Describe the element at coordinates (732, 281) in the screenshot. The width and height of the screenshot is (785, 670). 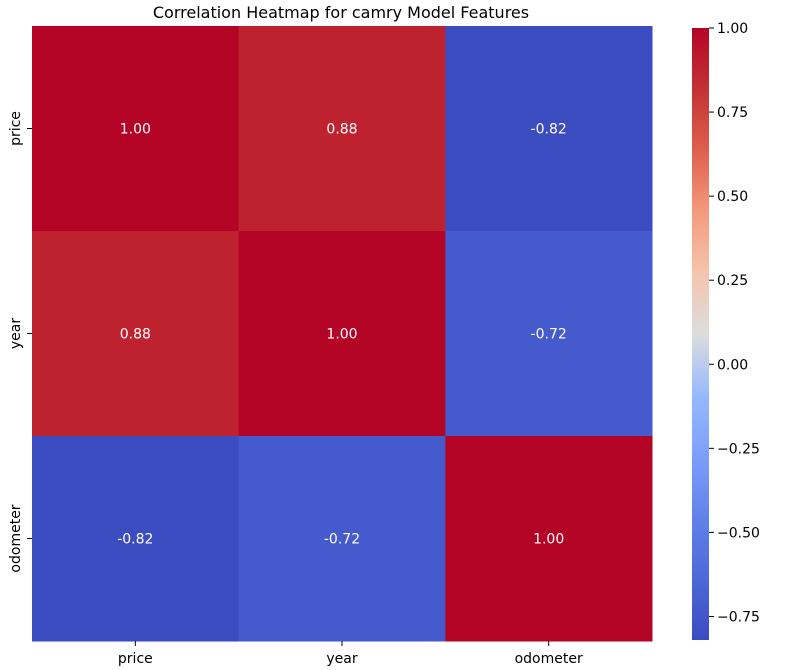
I see `colorbar-tick-label-3: 0.25` at that location.